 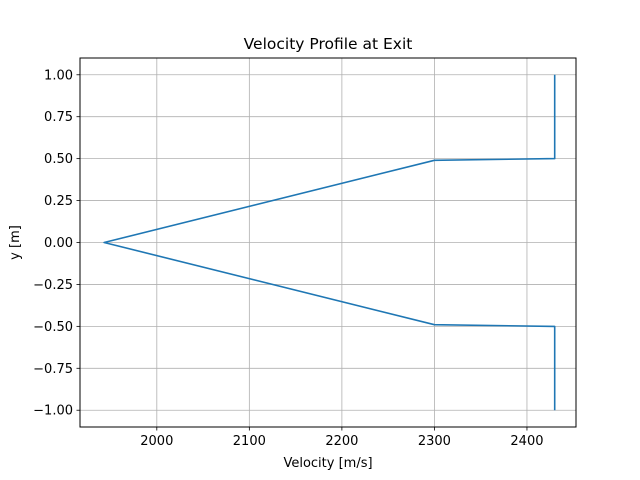 What do you see at coordinates (58, 243) in the screenshot?
I see `y-tick-label: 0.00` at bounding box center [58, 243].